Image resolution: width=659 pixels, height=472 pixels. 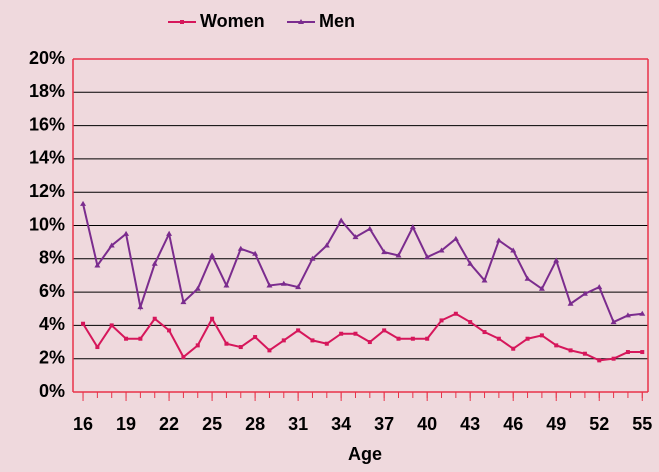 I want to click on x-tick-label: 40, so click(x=427, y=424).